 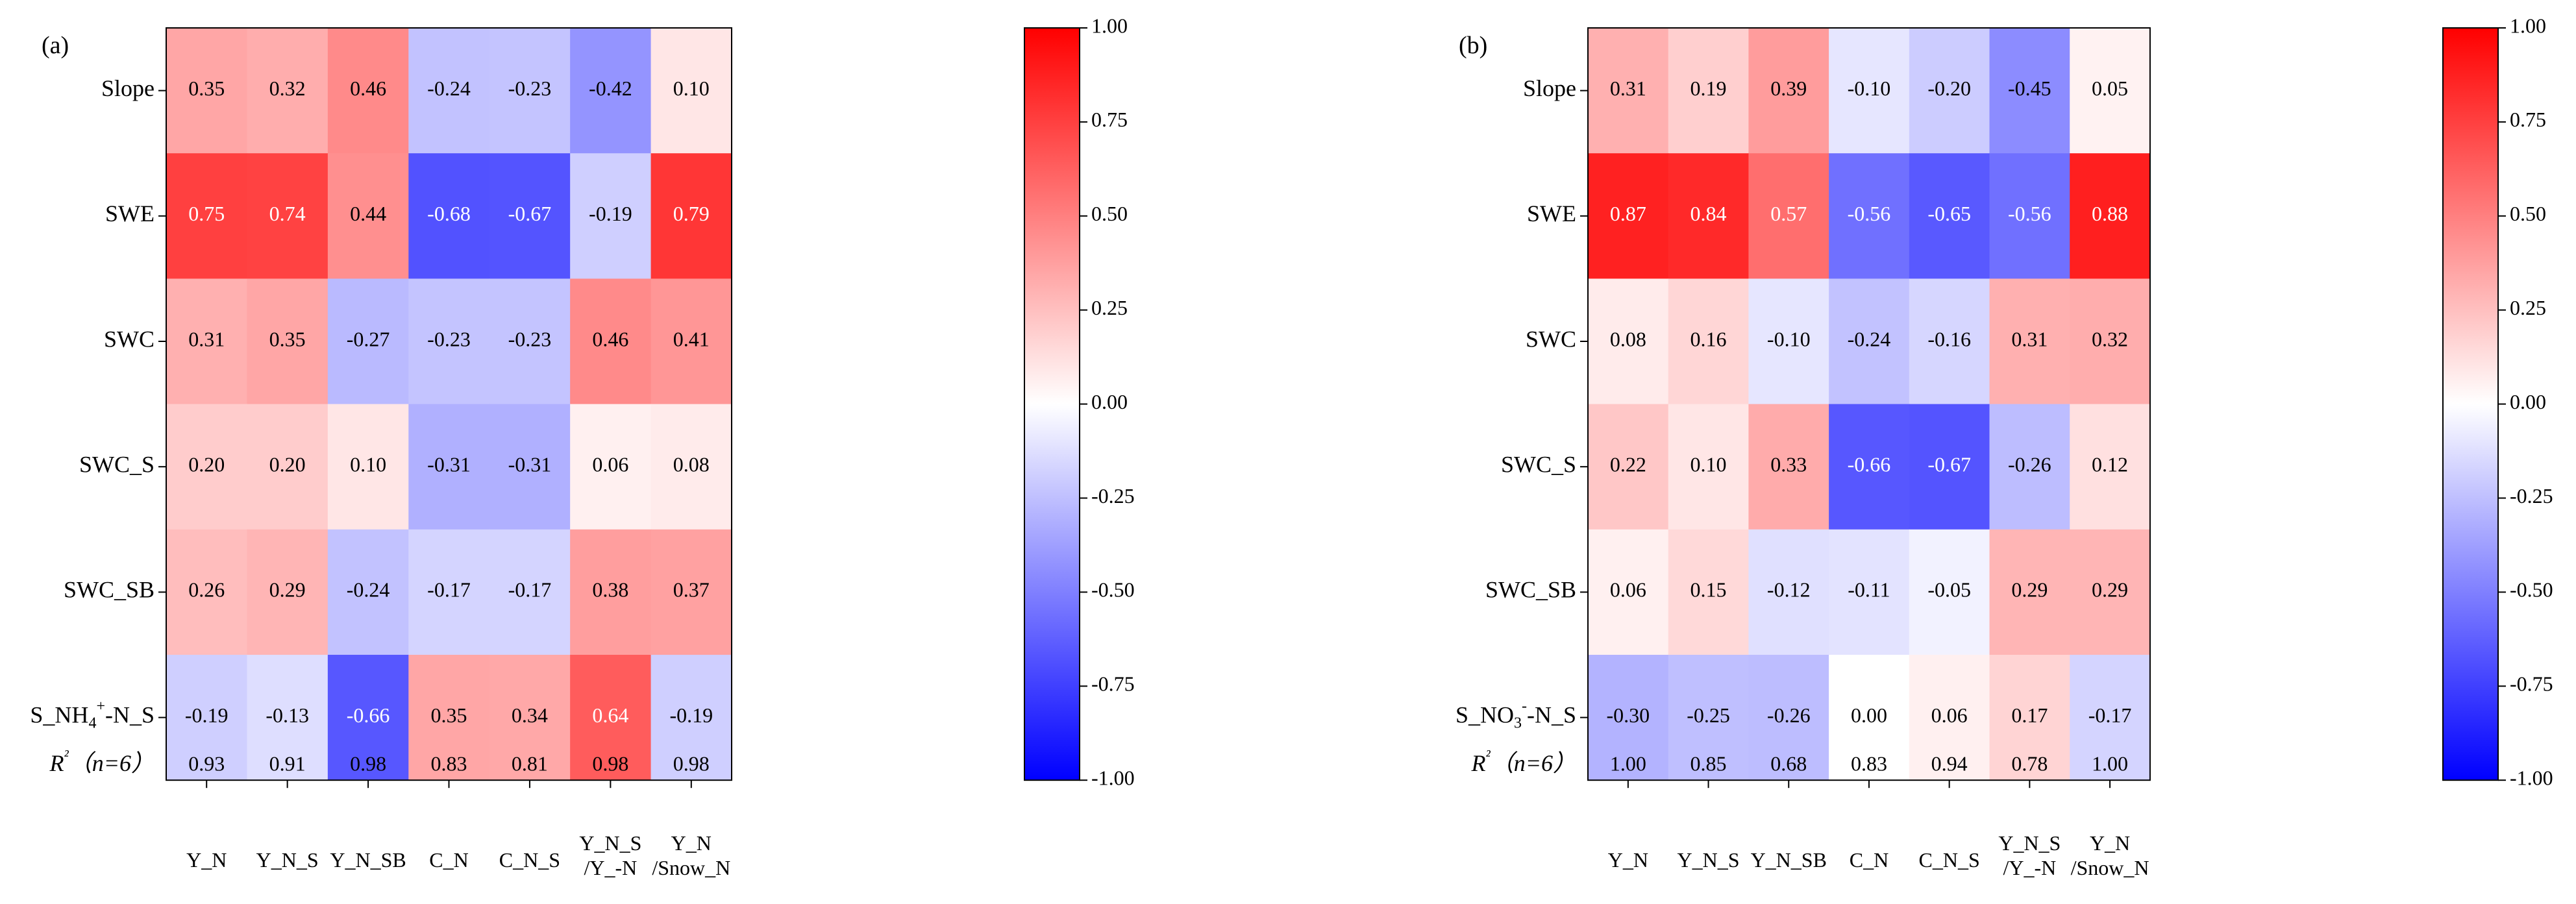 What do you see at coordinates (368, 860) in the screenshot?
I see `x-tick-label: Y_N_SB` at bounding box center [368, 860].